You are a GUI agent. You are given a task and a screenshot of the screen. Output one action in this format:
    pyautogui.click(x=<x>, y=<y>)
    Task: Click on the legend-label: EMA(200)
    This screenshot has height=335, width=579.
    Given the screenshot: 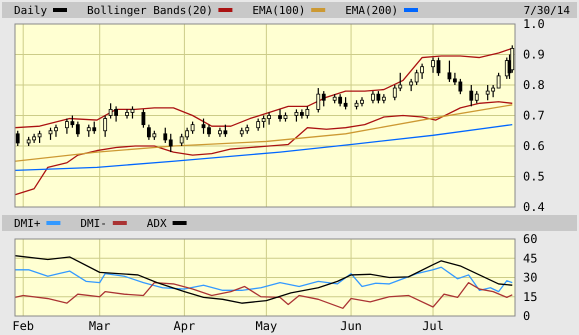 What is the action you would take?
    pyautogui.click(x=371, y=10)
    